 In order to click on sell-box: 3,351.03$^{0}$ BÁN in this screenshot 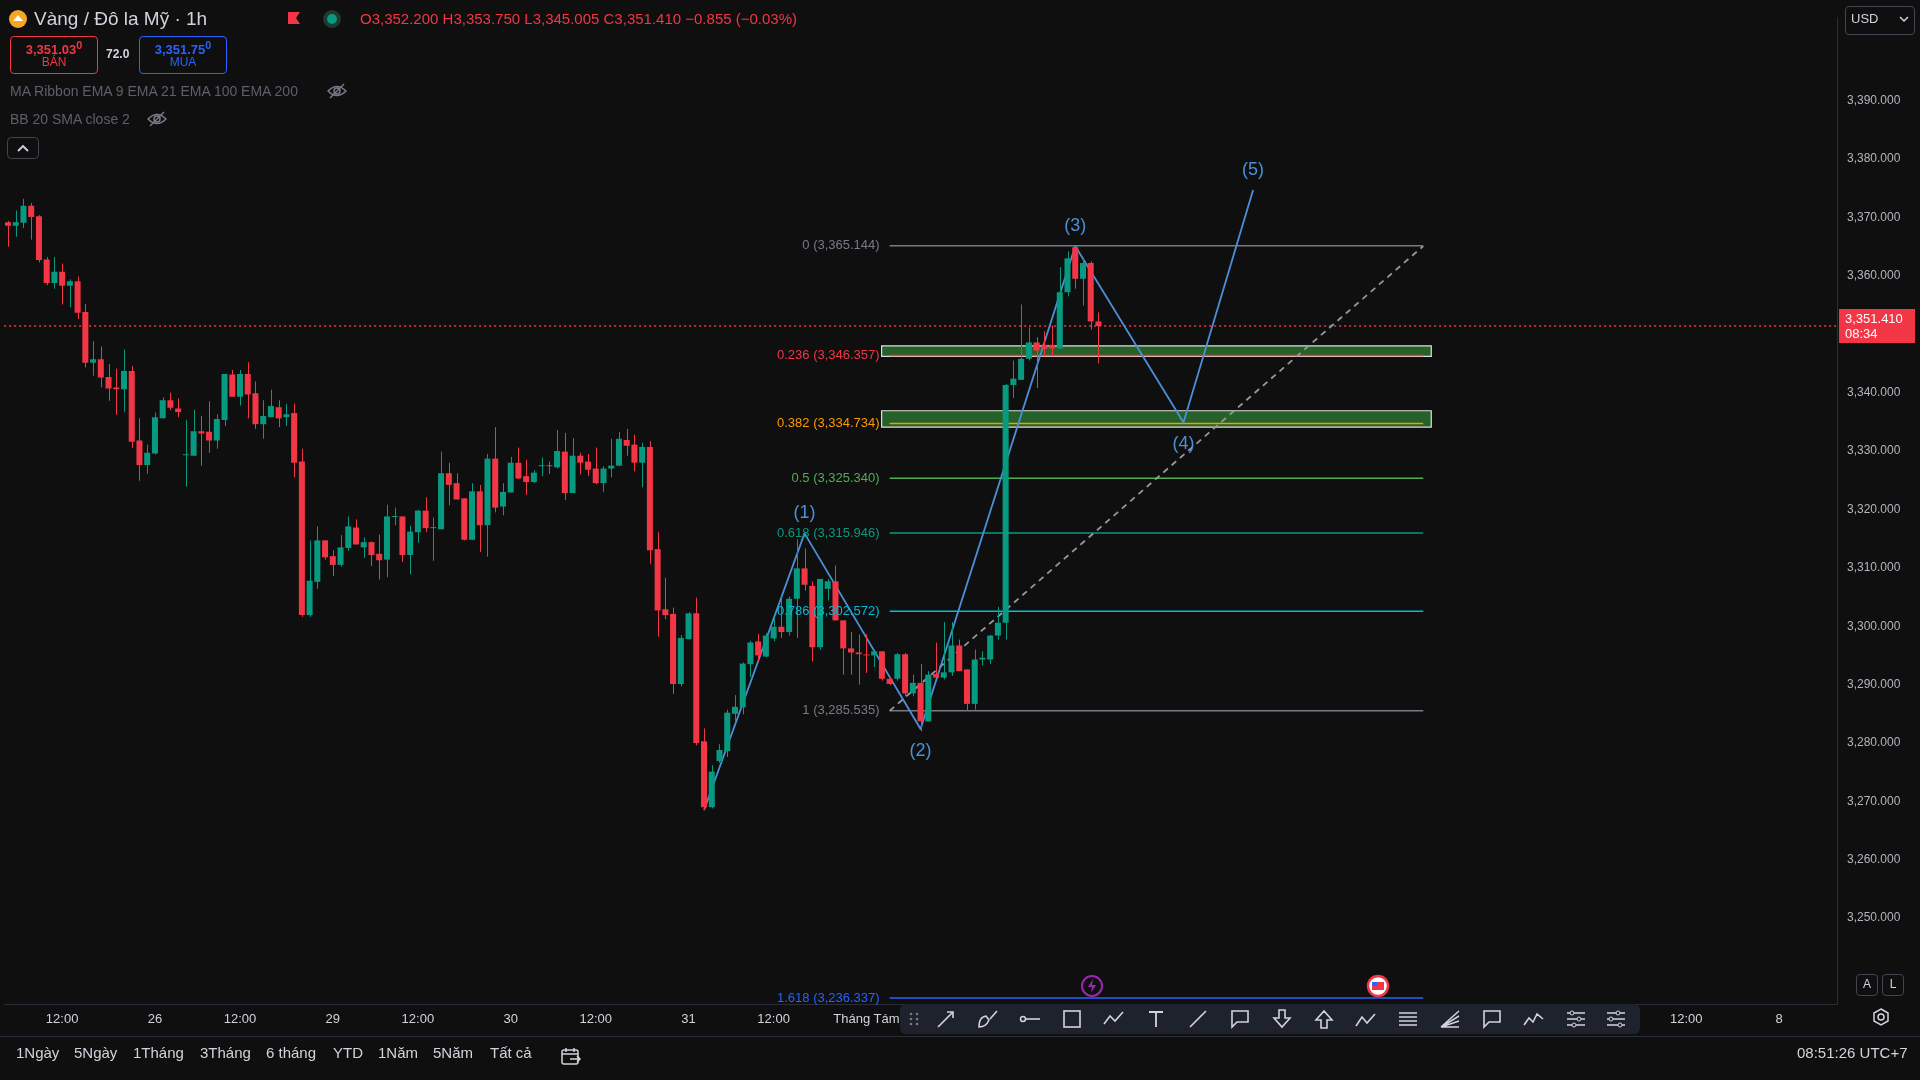, I will do `click(54, 55)`.